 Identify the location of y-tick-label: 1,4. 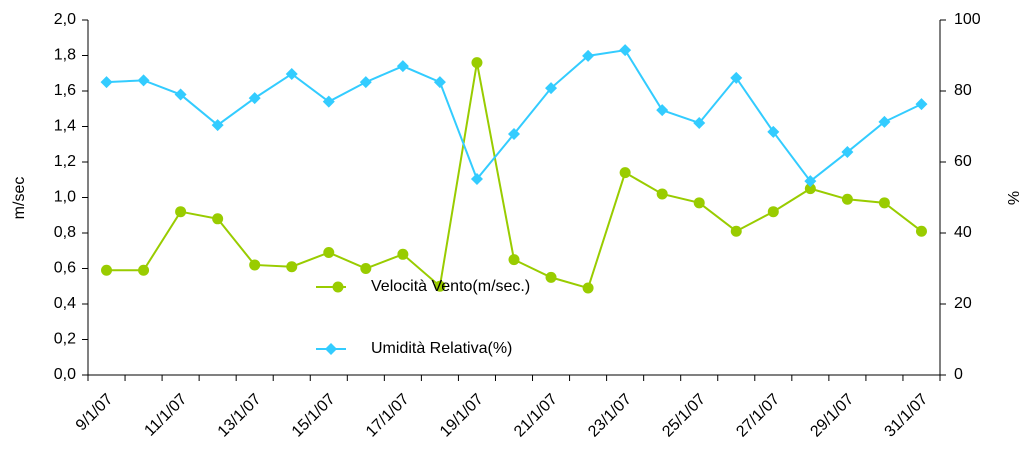
(65, 126).